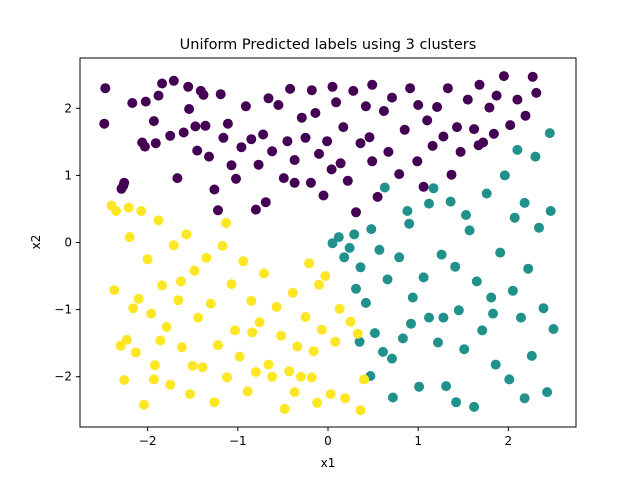 This screenshot has width=640, height=480. Describe the element at coordinates (328, 441) in the screenshot. I see `x-tick-label: 0` at that location.